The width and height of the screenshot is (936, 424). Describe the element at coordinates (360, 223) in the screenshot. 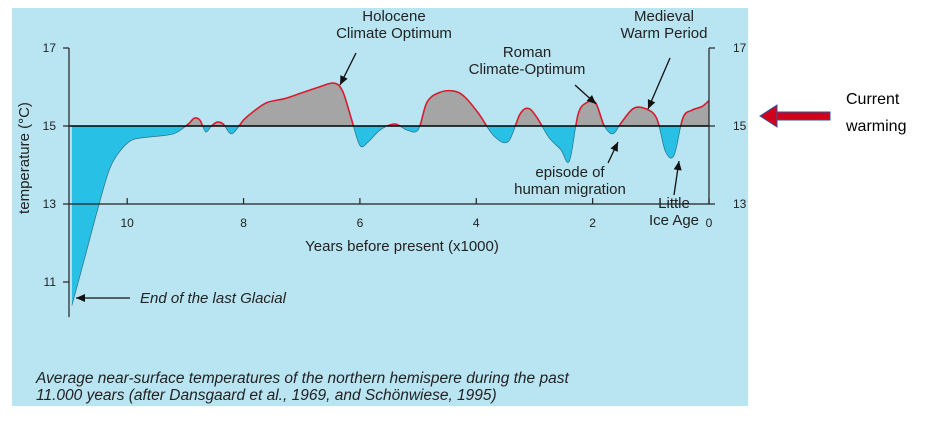

I see `x-tick-label-6: 6` at that location.